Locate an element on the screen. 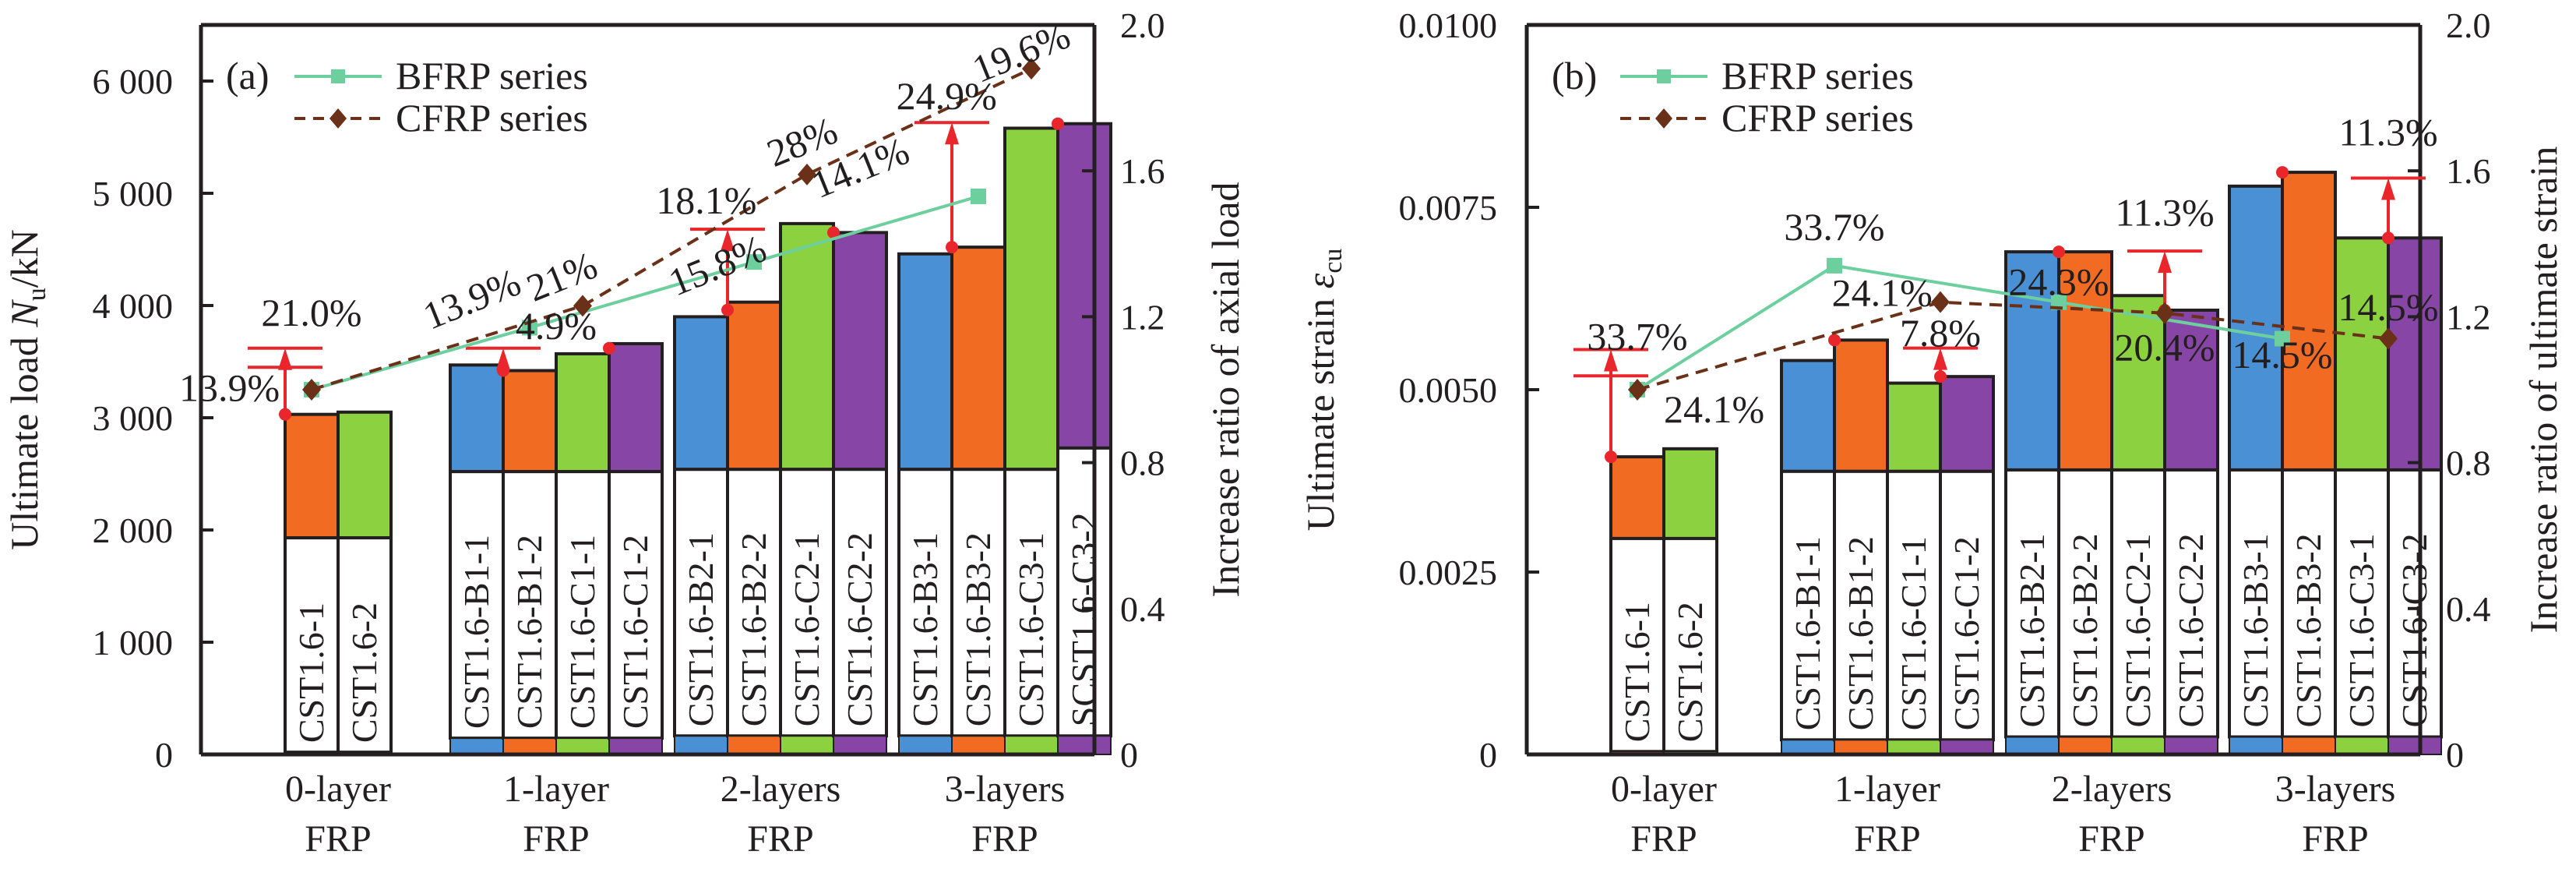  percent-annotation: 21.0% is located at coordinates (311, 312).